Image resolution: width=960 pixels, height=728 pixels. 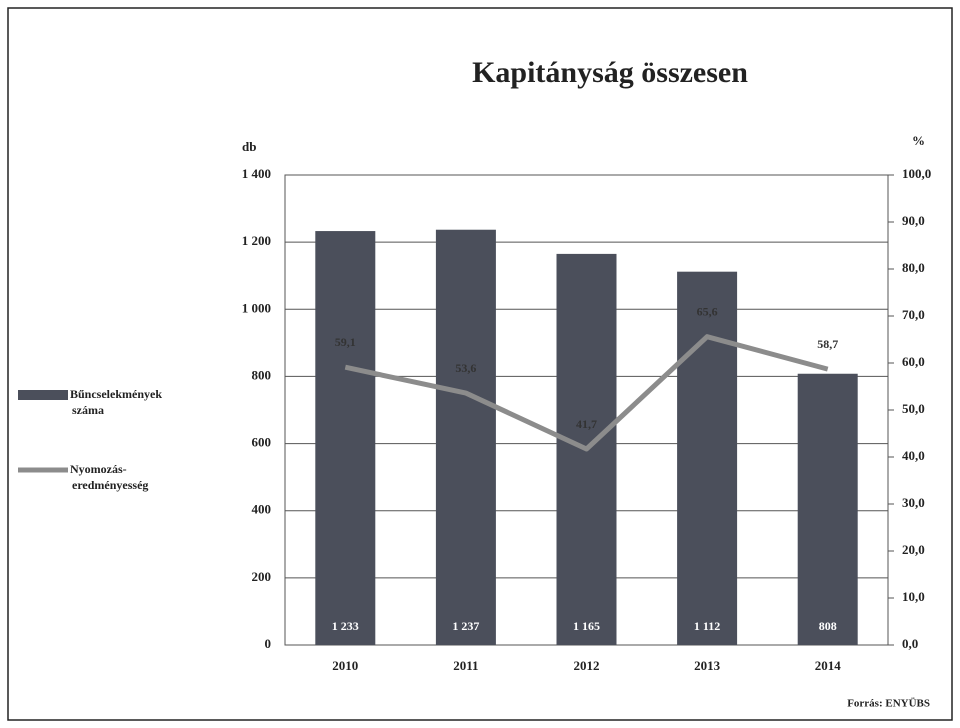 I want to click on legend-label: Nyomozás-eredményesség, so click(x=109, y=477).